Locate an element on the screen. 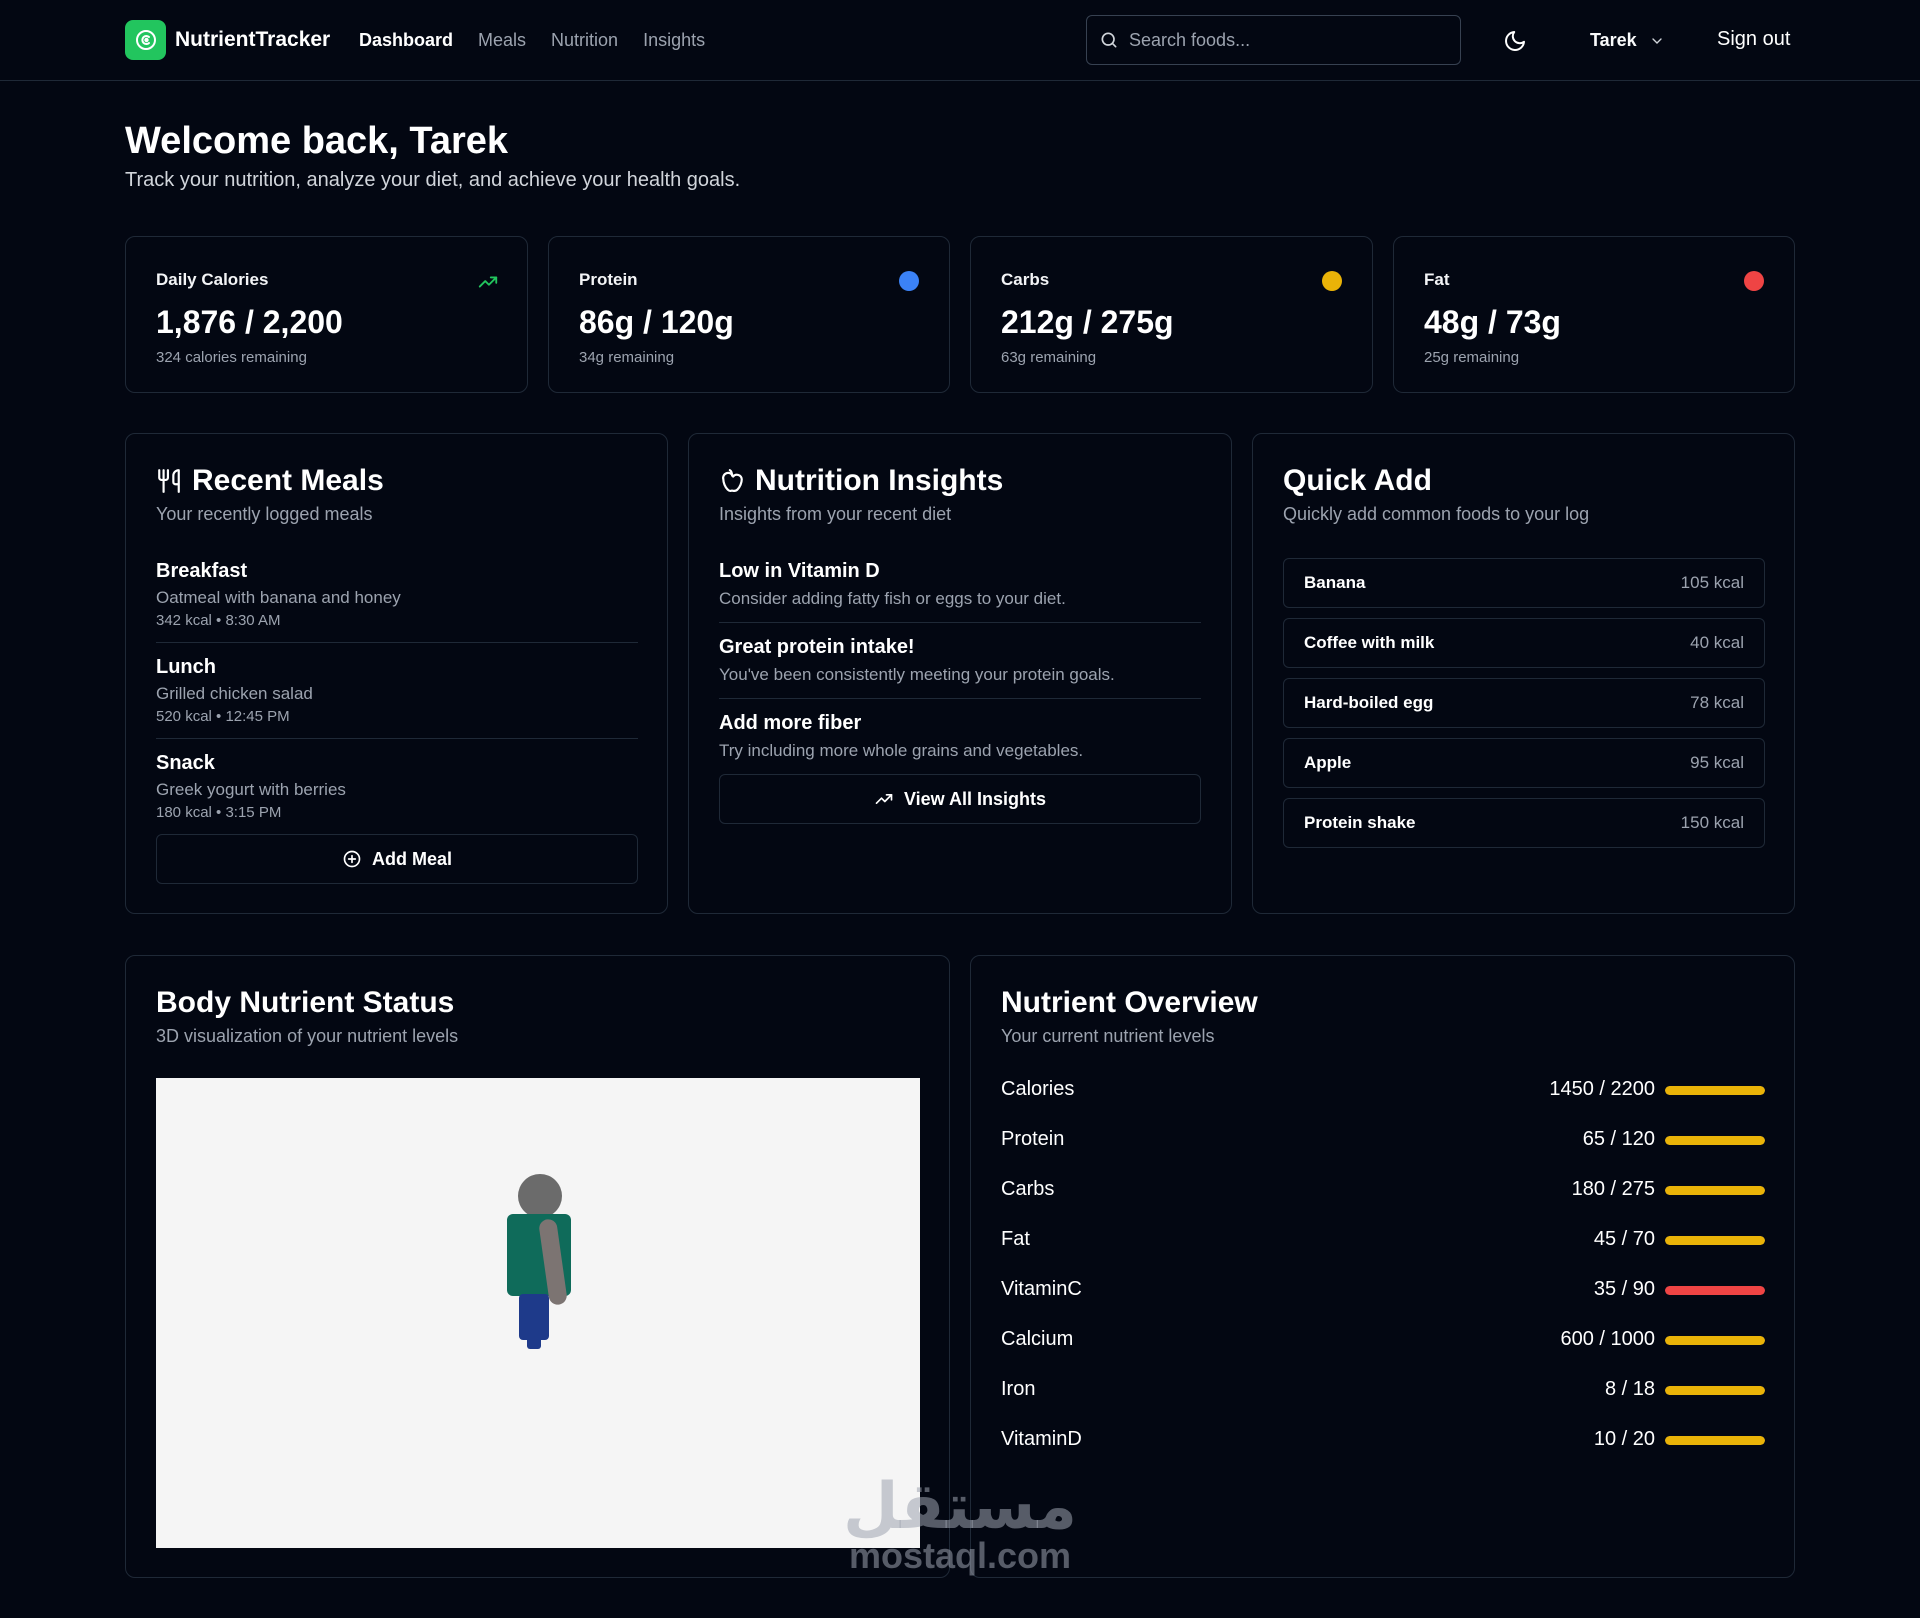 The image size is (1920, 1618). view-all-insights-button: View All Insights is located at coordinates (960, 799).